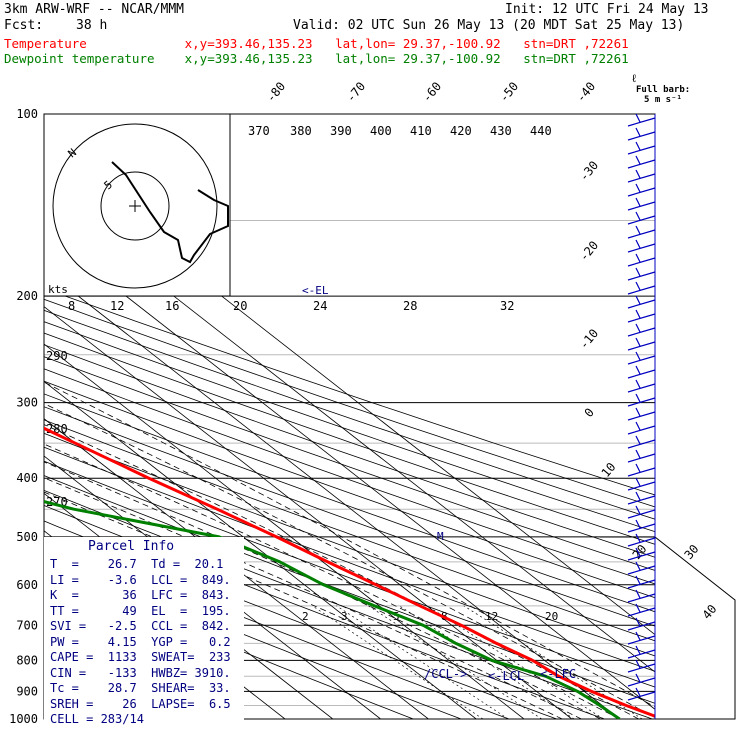 The height and width of the screenshot is (740, 740). Describe the element at coordinates (410, 306) in the screenshot. I see `hodograph-speed-tick: 28` at that location.